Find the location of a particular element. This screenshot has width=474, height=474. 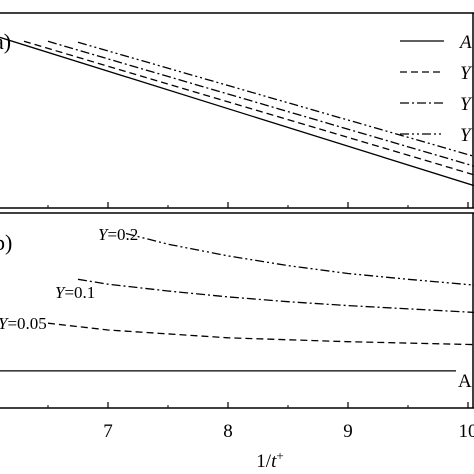

x-tick-label: 10 is located at coordinates (466, 431).